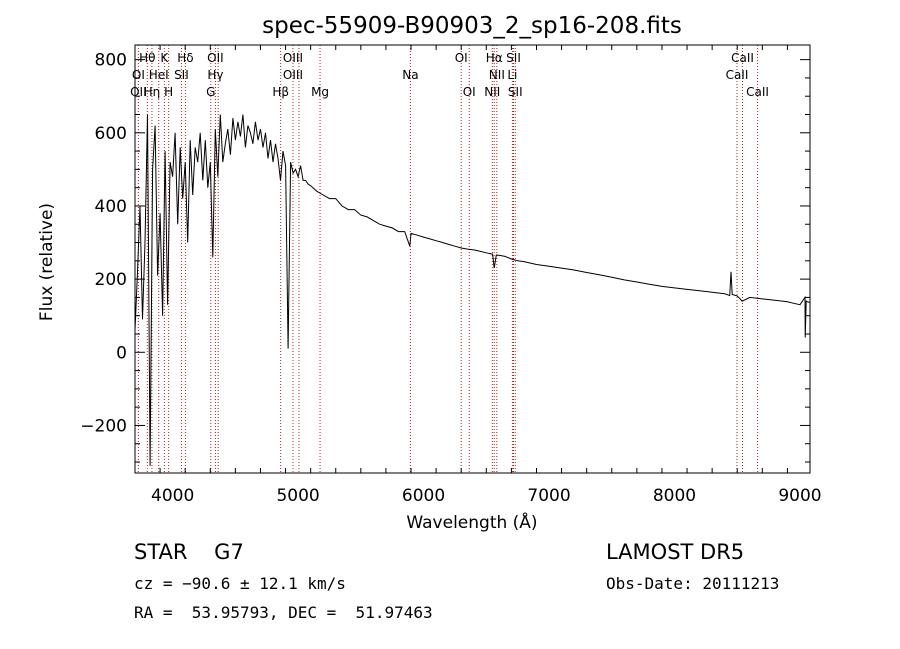 Image resolution: width=900 pixels, height=649 pixels. Describe the element at coordinates (111, 280) in the screenshot. I see `y-tick-label: 200` at that location.